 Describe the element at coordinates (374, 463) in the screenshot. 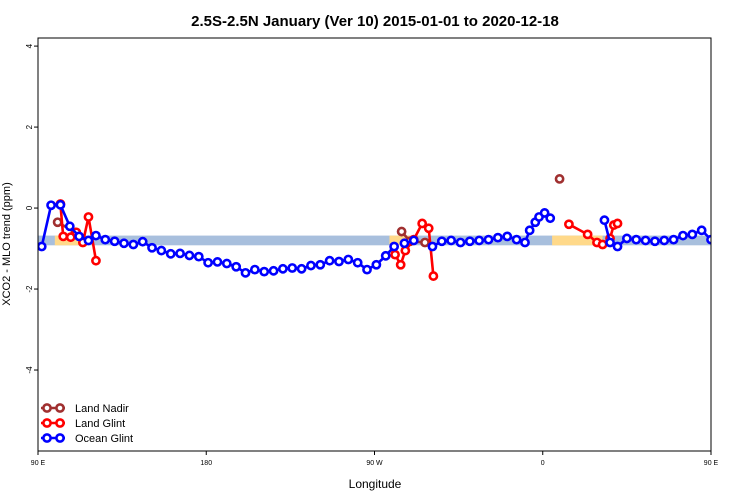

I see `x-tick-label: 90 W` at that location.